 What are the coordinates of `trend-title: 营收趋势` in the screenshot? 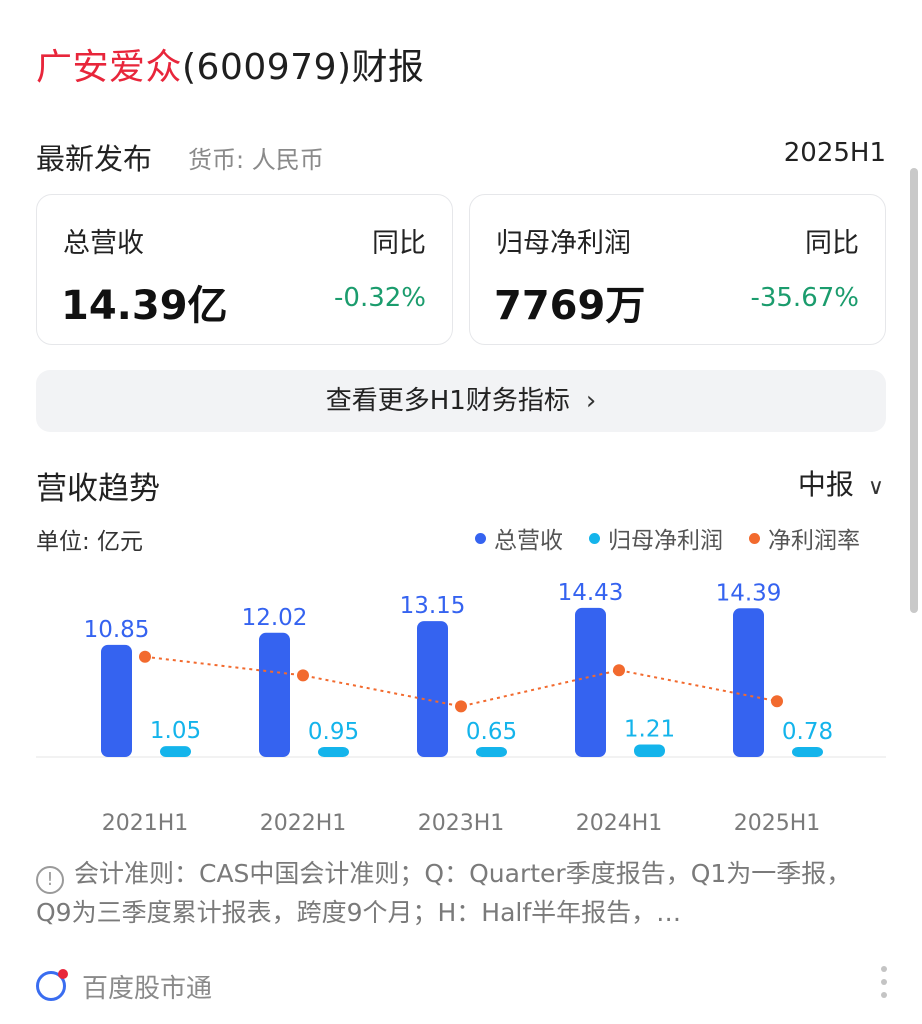 It's located at (98, 489).